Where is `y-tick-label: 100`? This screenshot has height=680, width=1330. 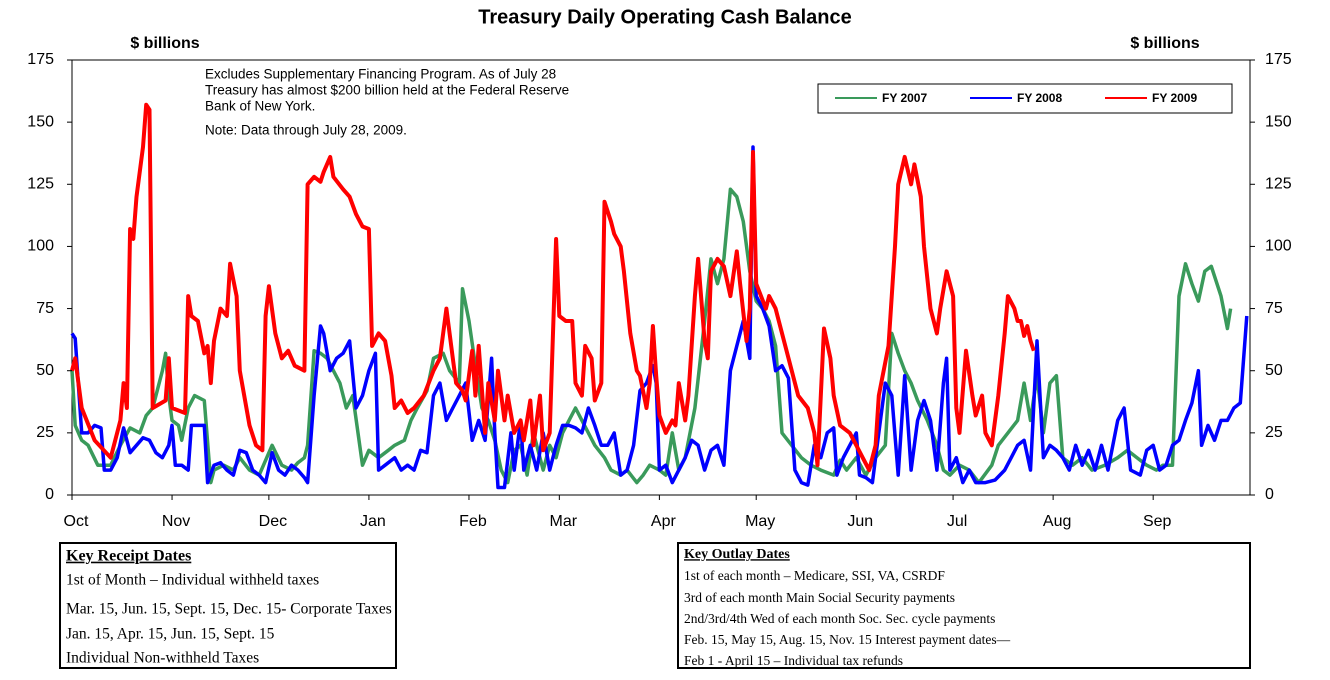 y-tick-label: 100 is located at coordinates (40, 246).